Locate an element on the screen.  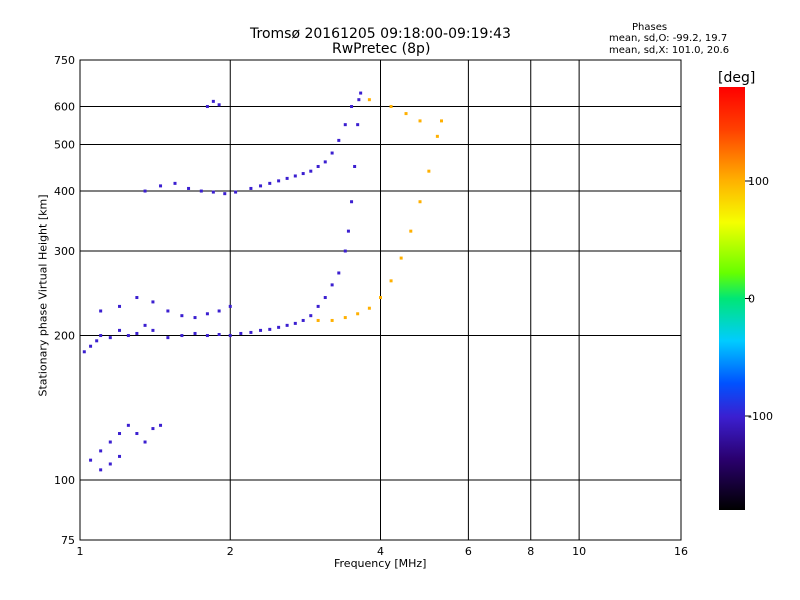
colorbar-ticks: 100 0 -100 is located at coordinates (759, 299).